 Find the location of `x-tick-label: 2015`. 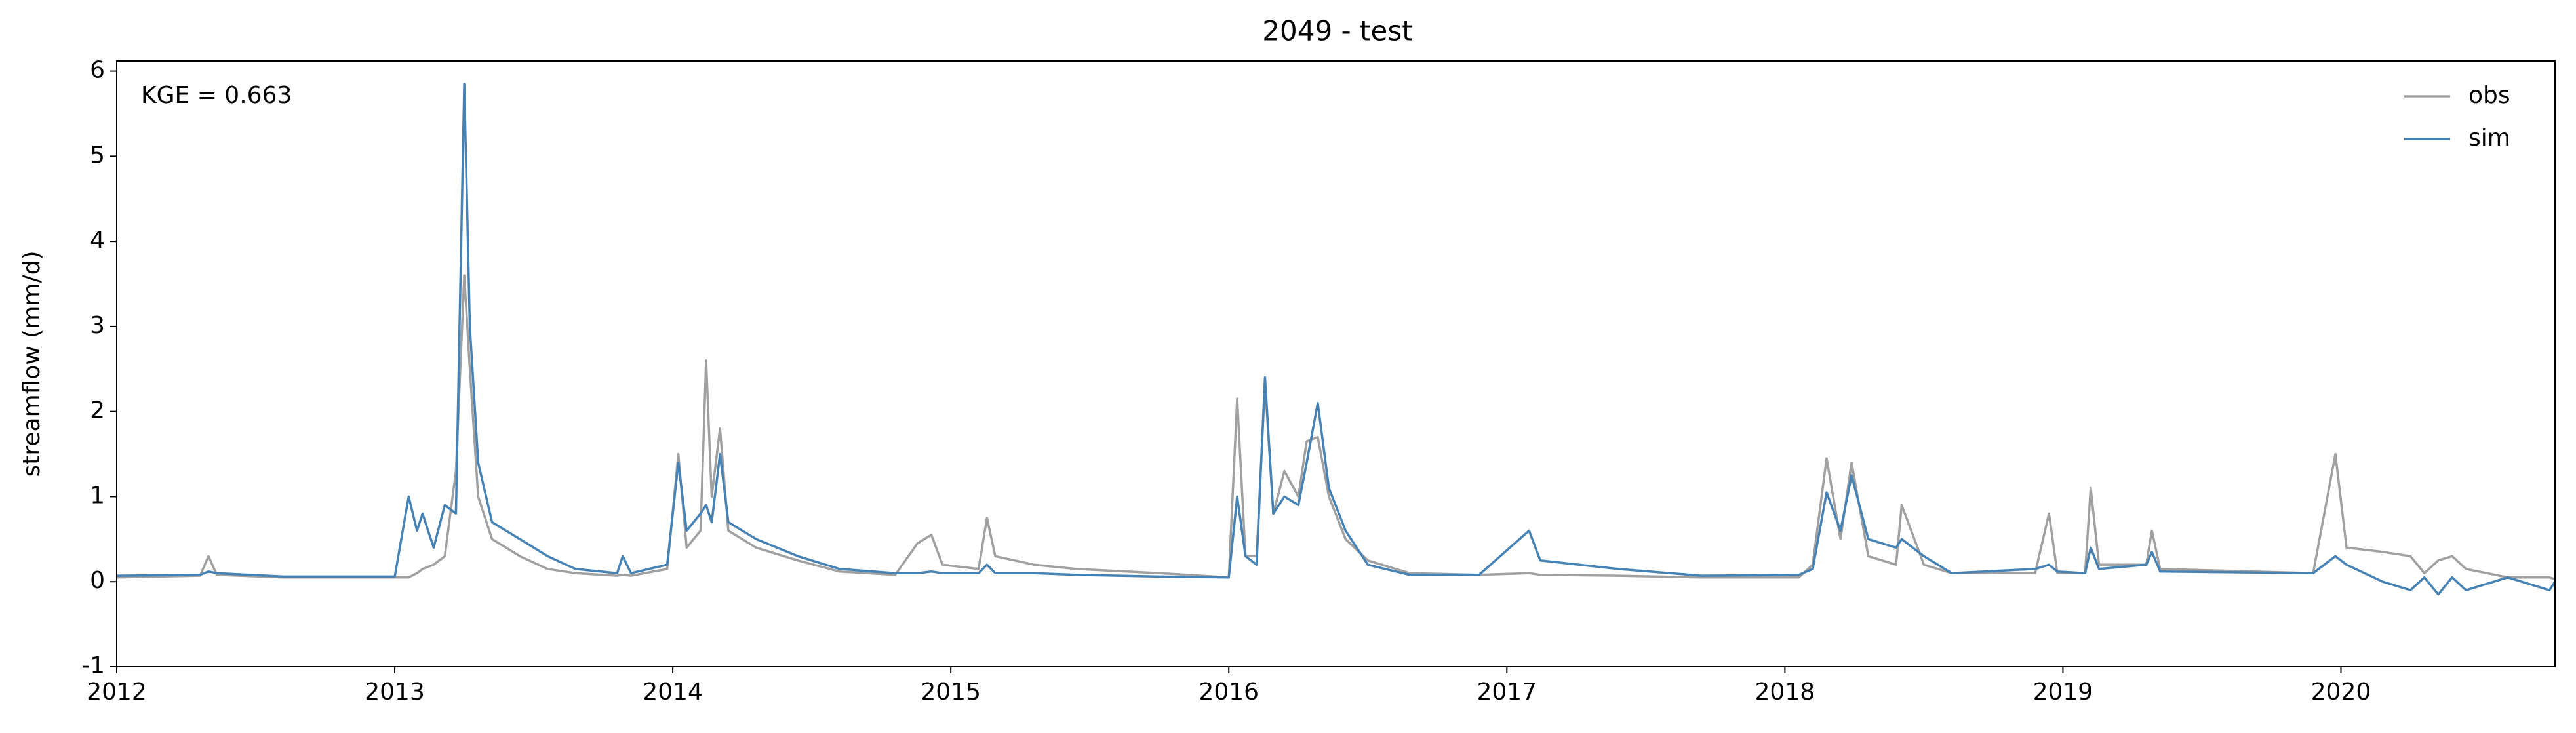

x-tick-label: 2015 is located at coordinates (951, 692).